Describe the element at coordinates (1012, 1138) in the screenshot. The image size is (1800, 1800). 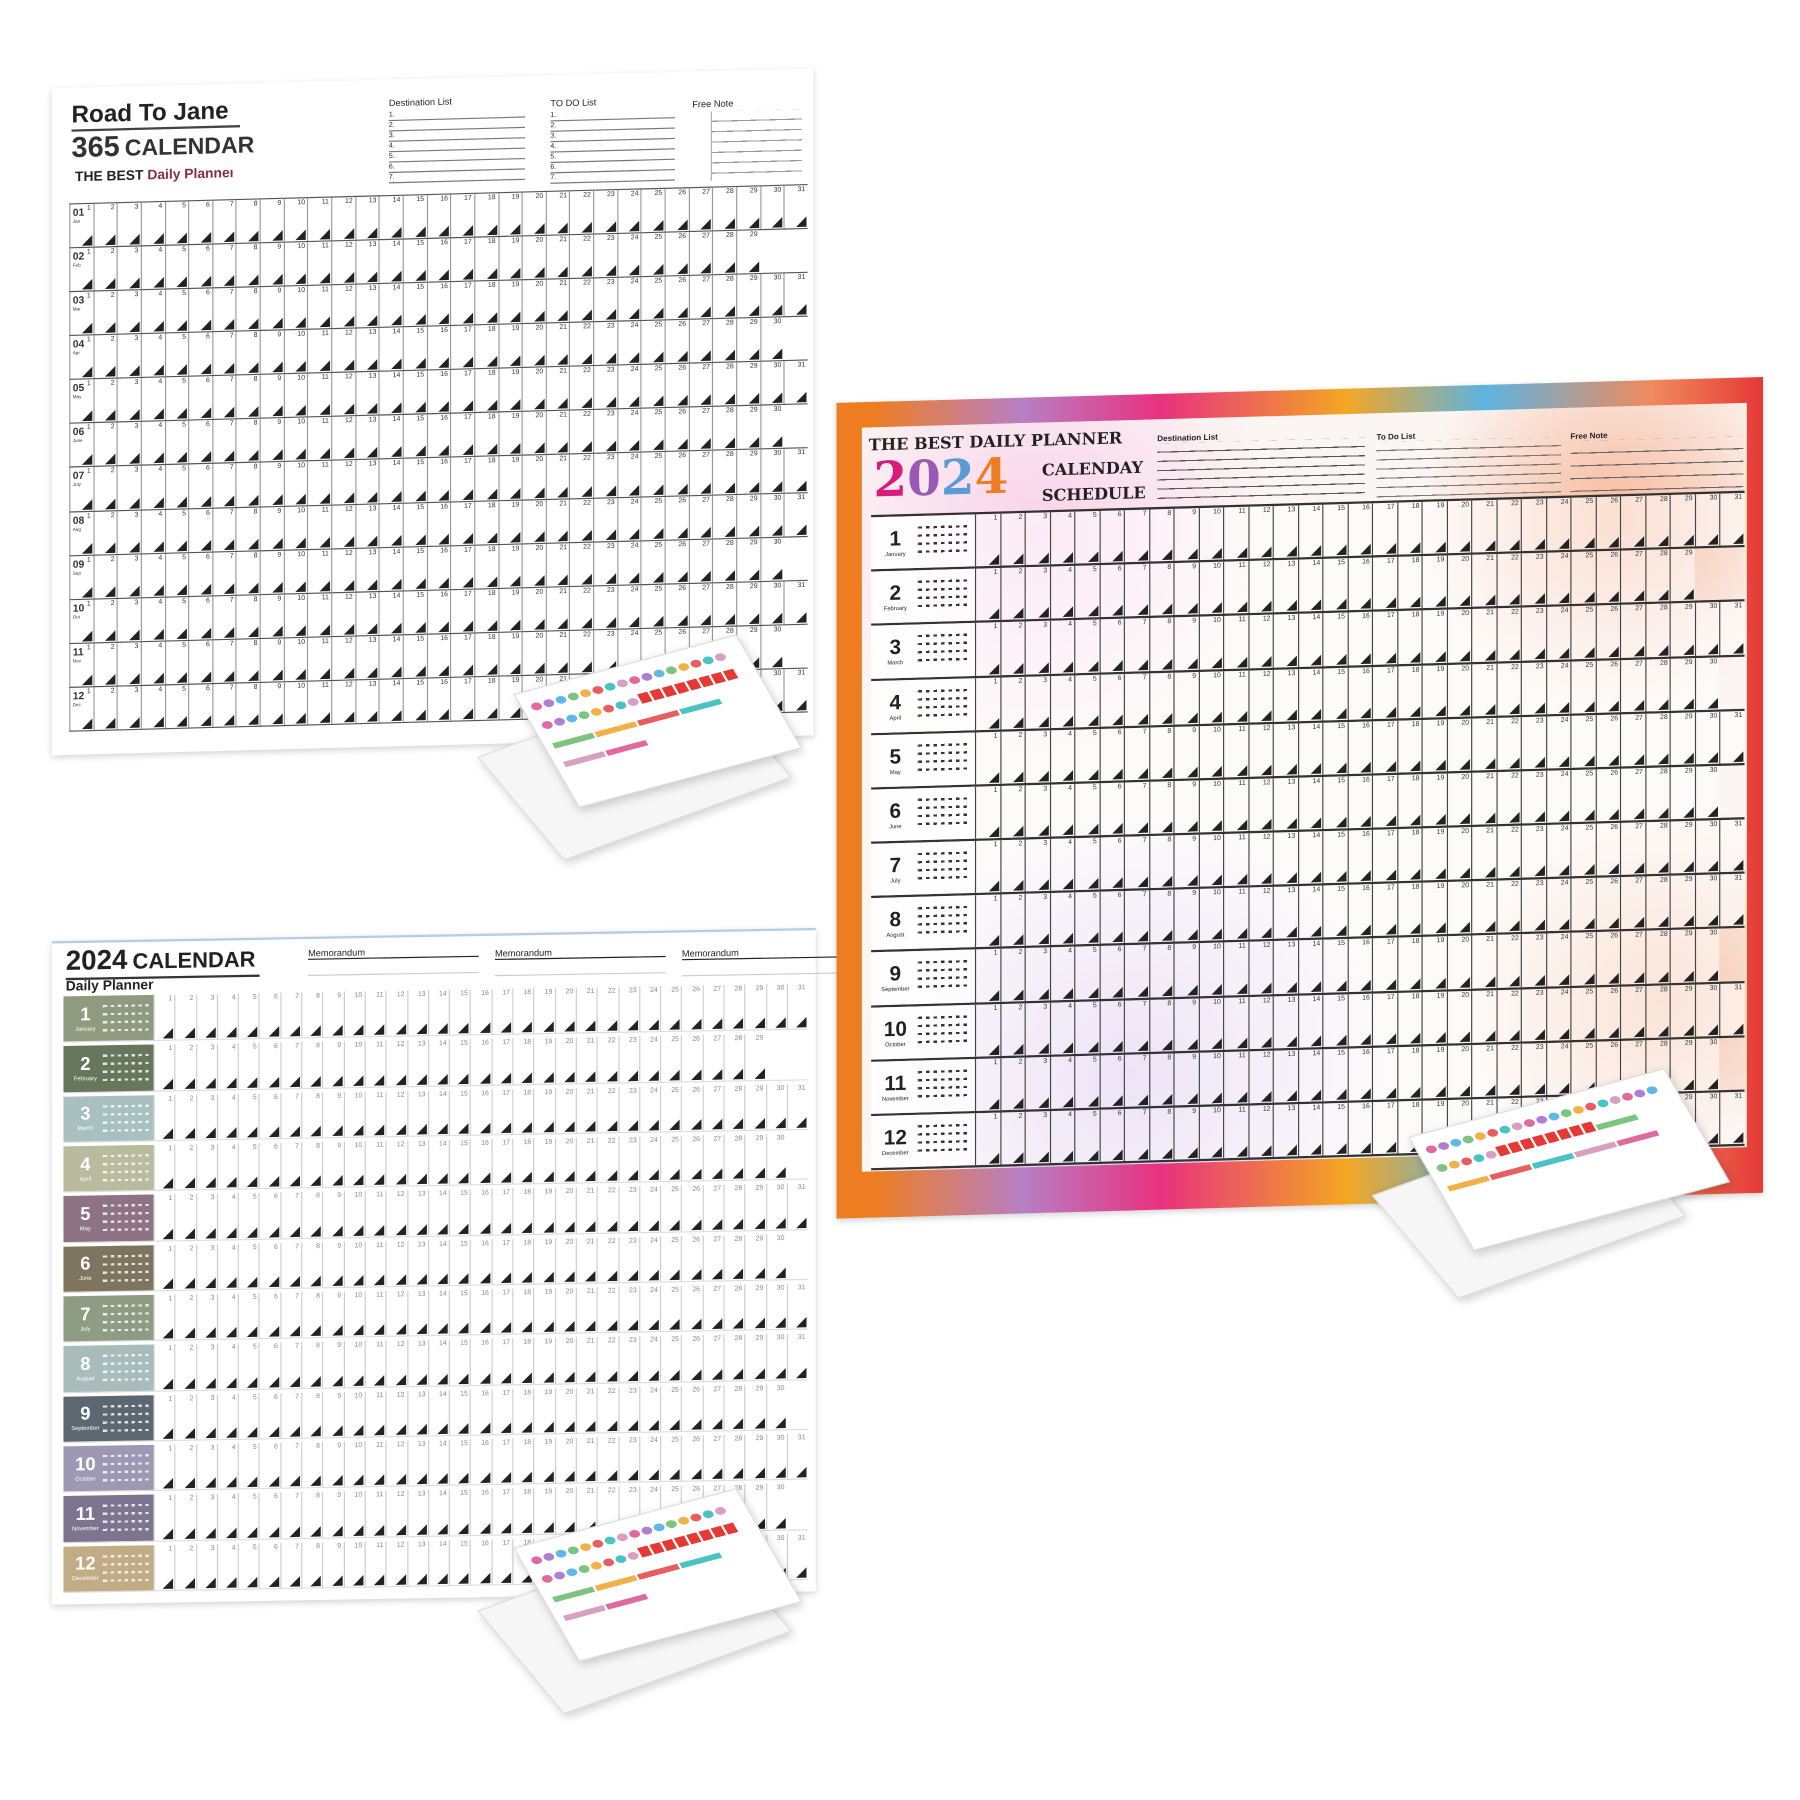
I see `day-cell: 2` at that location.